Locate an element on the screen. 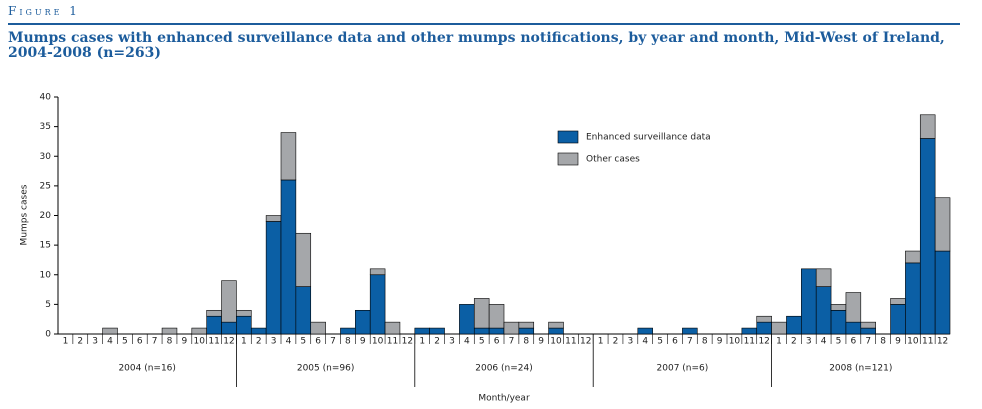  y-tick-label: 10 is located at coordinates (46, 275).